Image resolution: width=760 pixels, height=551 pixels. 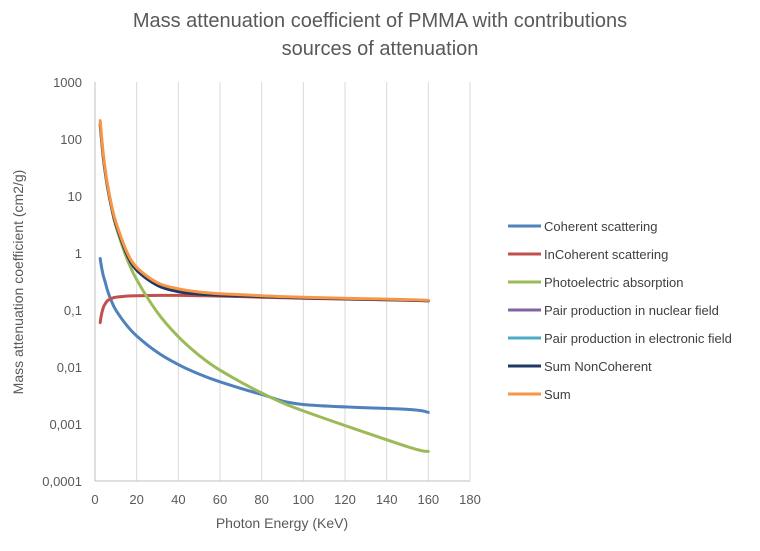 I want to click on legend-item-incoherent-scattering: InCoherent scattering, so click(x=588, y=254).